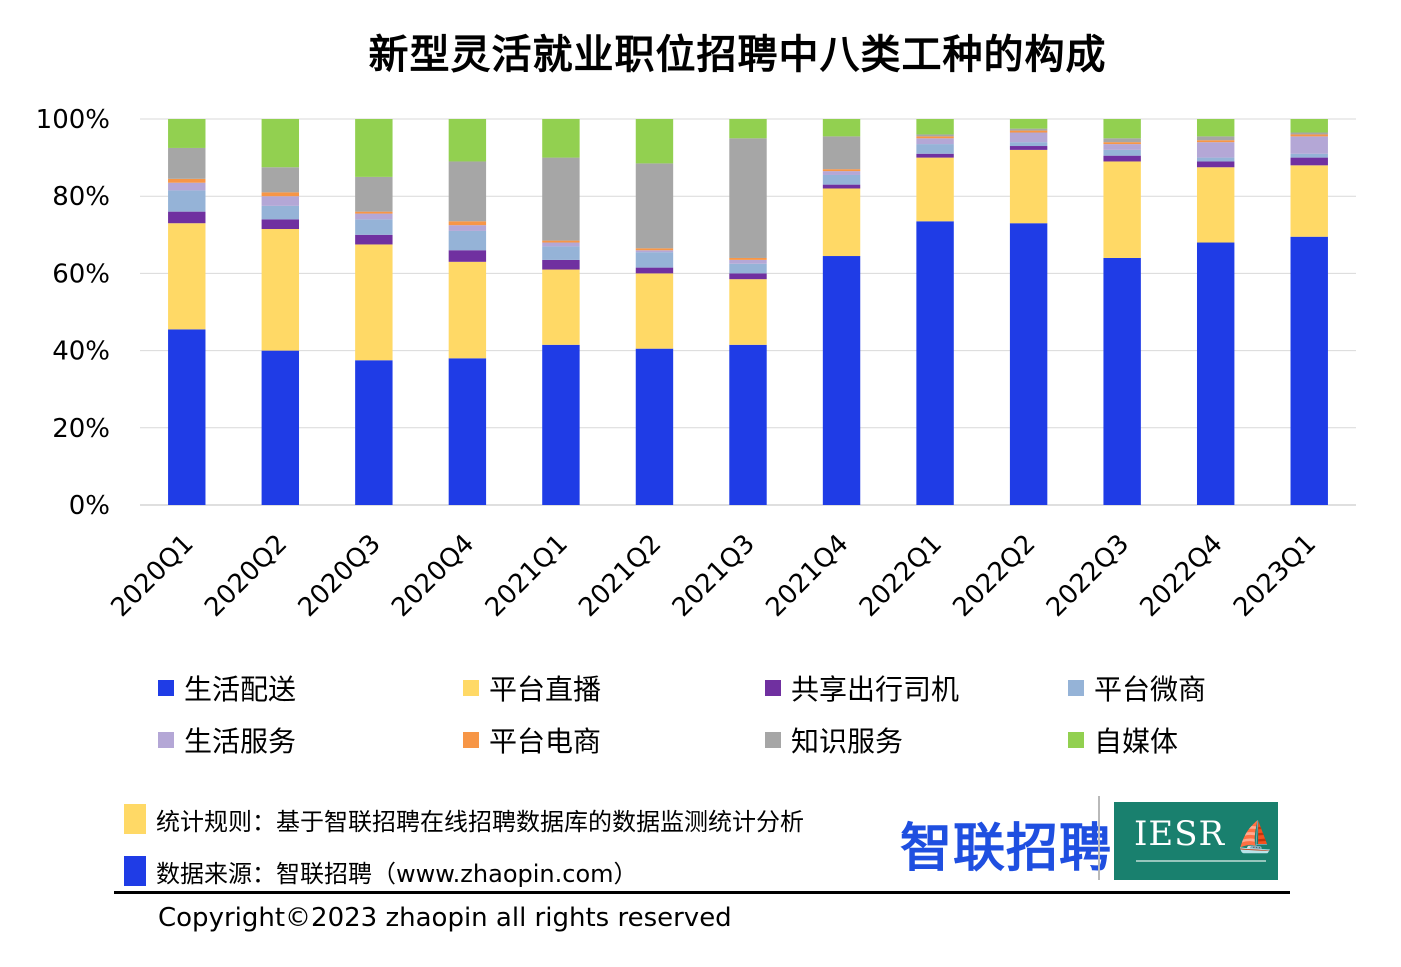 The image size is (1401, 967). I want to click on logo-divider, so click(1099, 838).